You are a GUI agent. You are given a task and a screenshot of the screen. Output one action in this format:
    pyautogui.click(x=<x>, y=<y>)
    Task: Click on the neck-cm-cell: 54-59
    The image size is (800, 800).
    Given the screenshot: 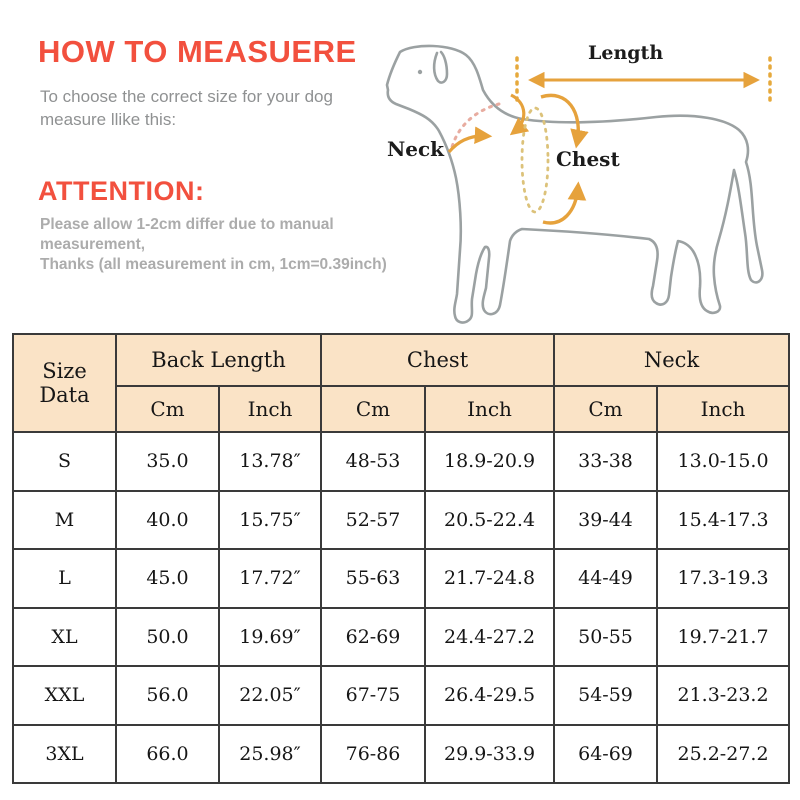 What is the action you would take?
    pyautogui.click(x=606, y=695)
    